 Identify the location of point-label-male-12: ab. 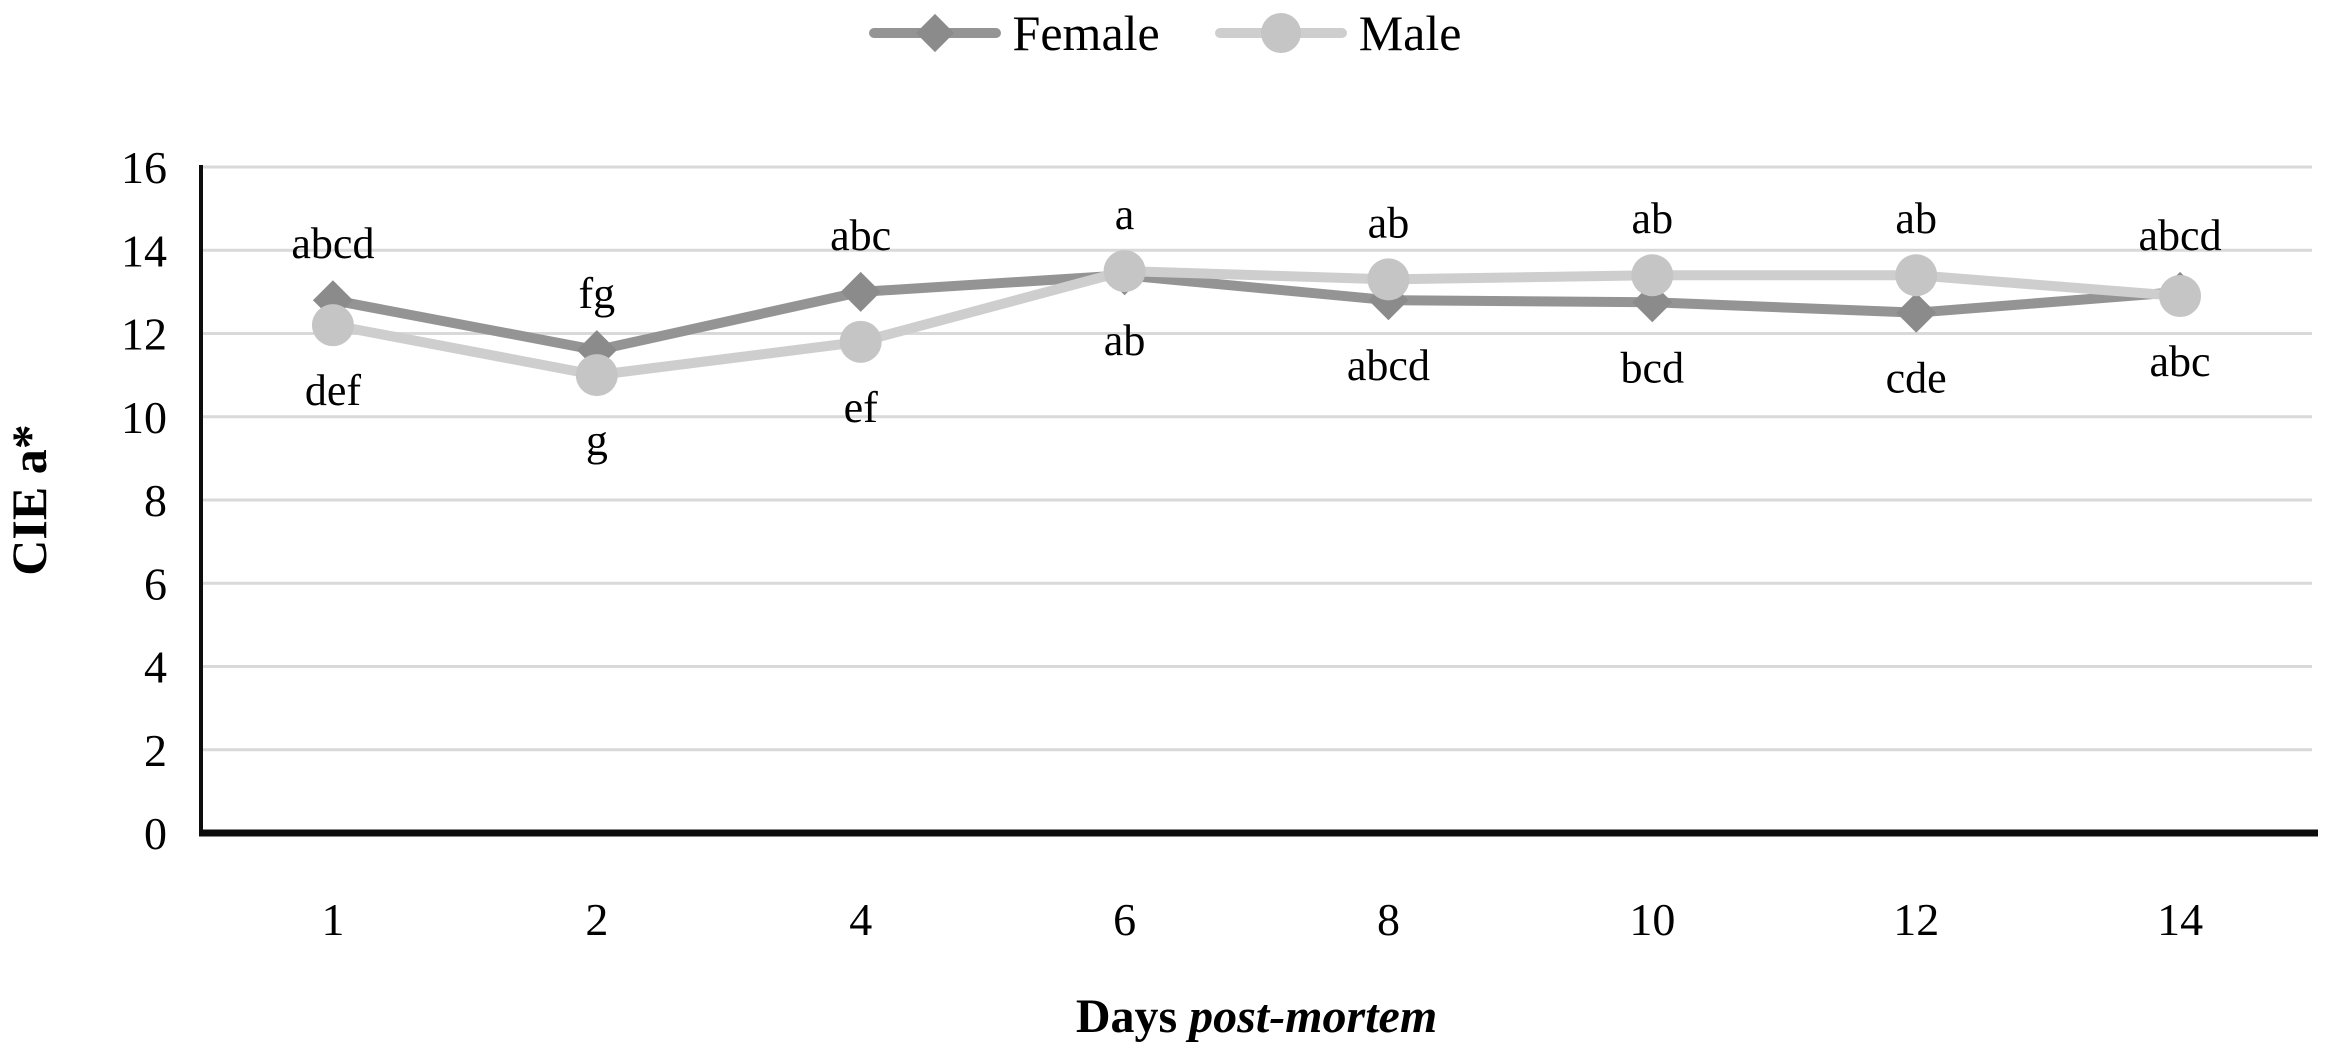
(1916, 218).